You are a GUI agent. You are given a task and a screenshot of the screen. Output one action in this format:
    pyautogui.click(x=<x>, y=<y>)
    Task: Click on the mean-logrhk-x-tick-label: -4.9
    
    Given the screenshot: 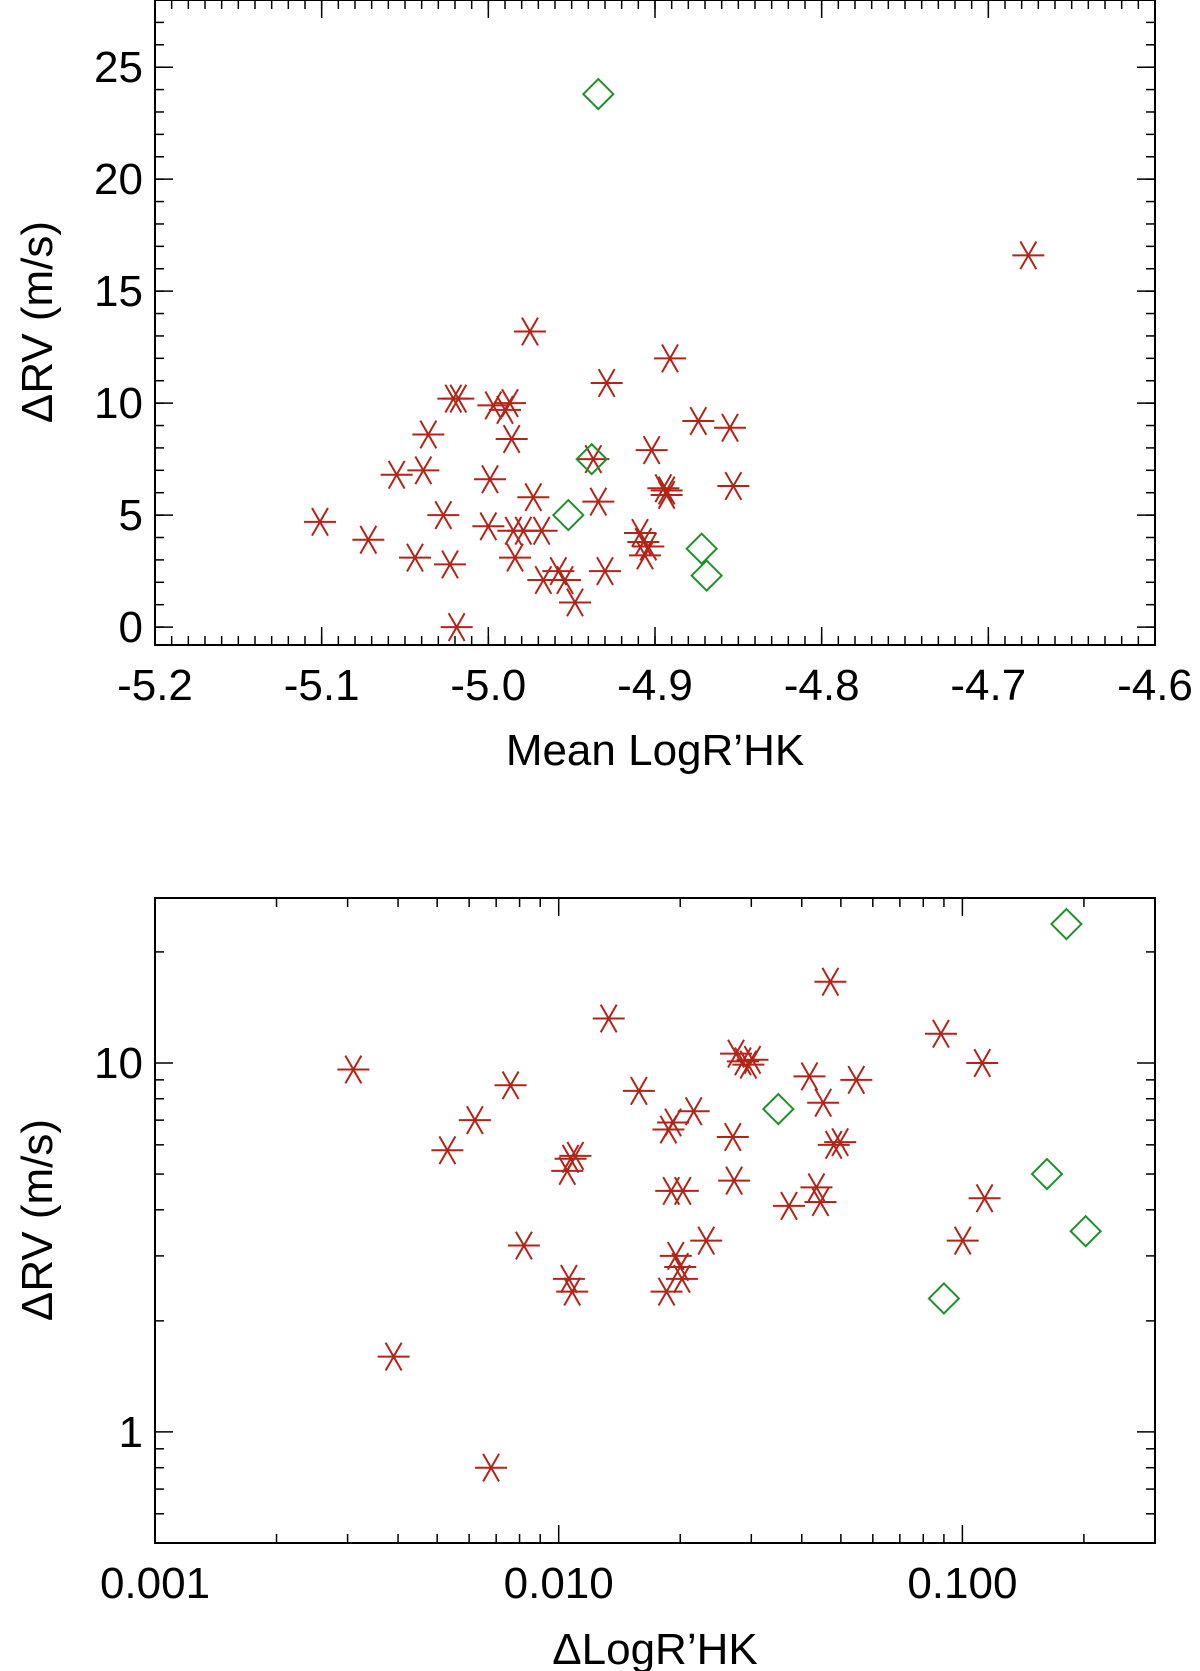 What is the action you would take?
    pyautogui.click(x=655, y=685)
    